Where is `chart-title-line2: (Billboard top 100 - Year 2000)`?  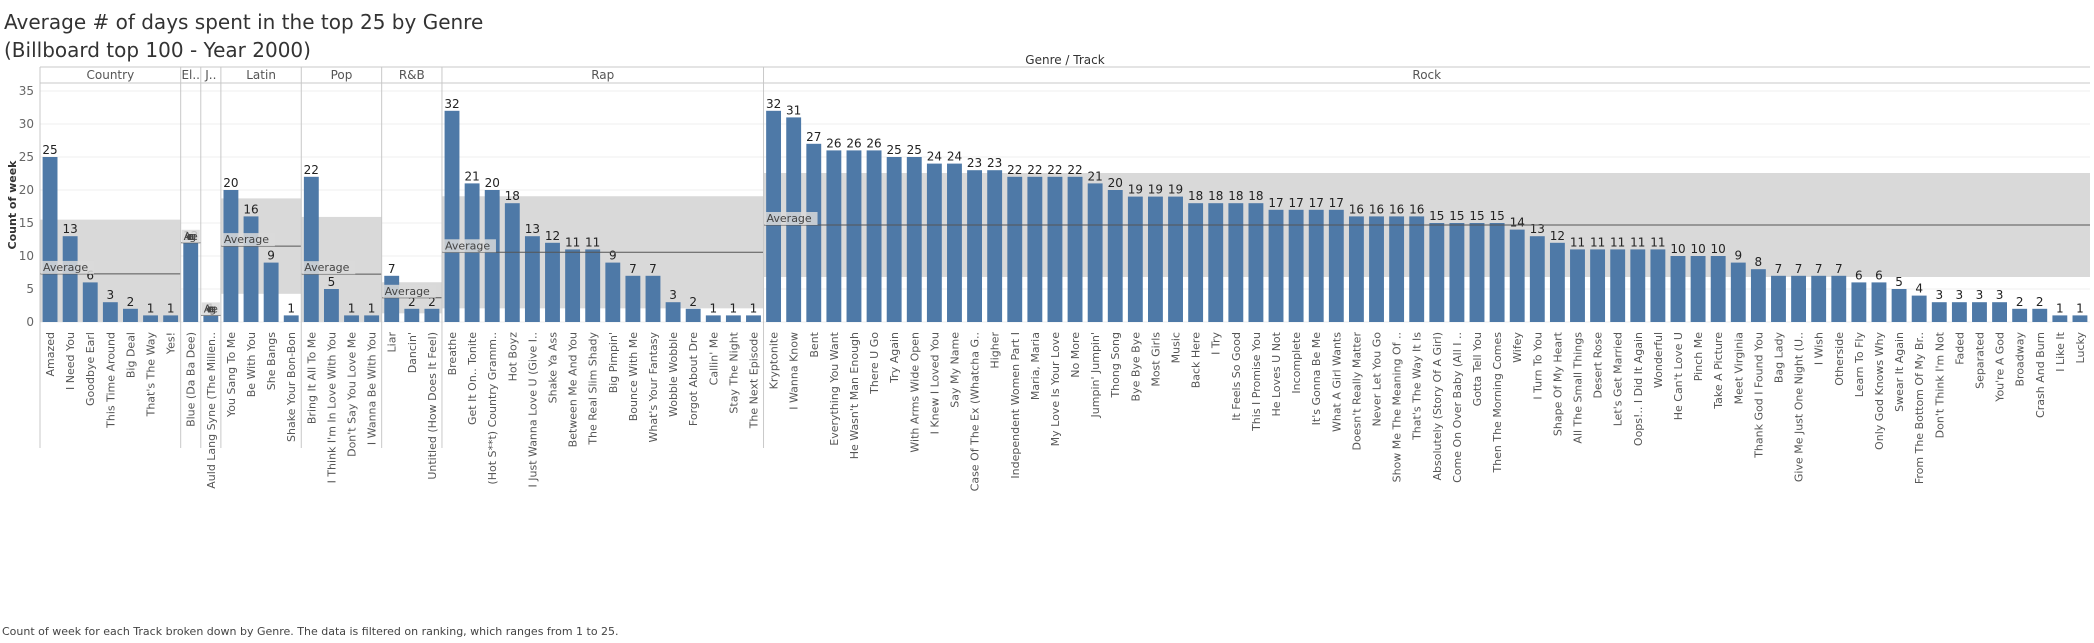
chart-title-line2: (Billboard top 100 - Year 2000) is located at coordinates (157, 50).